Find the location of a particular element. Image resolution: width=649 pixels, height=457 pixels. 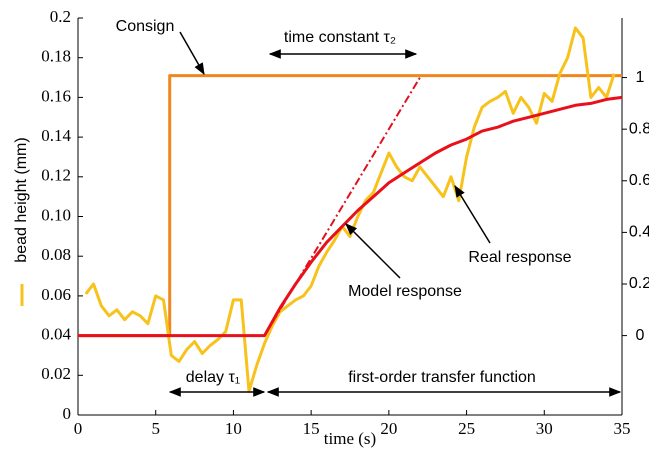

x-tick-label: 15 is located at coordinates (311, 428).